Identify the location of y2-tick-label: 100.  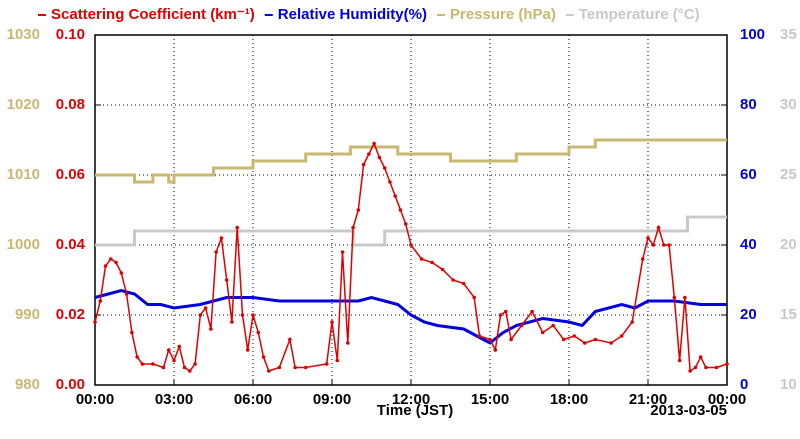
(752, 34).